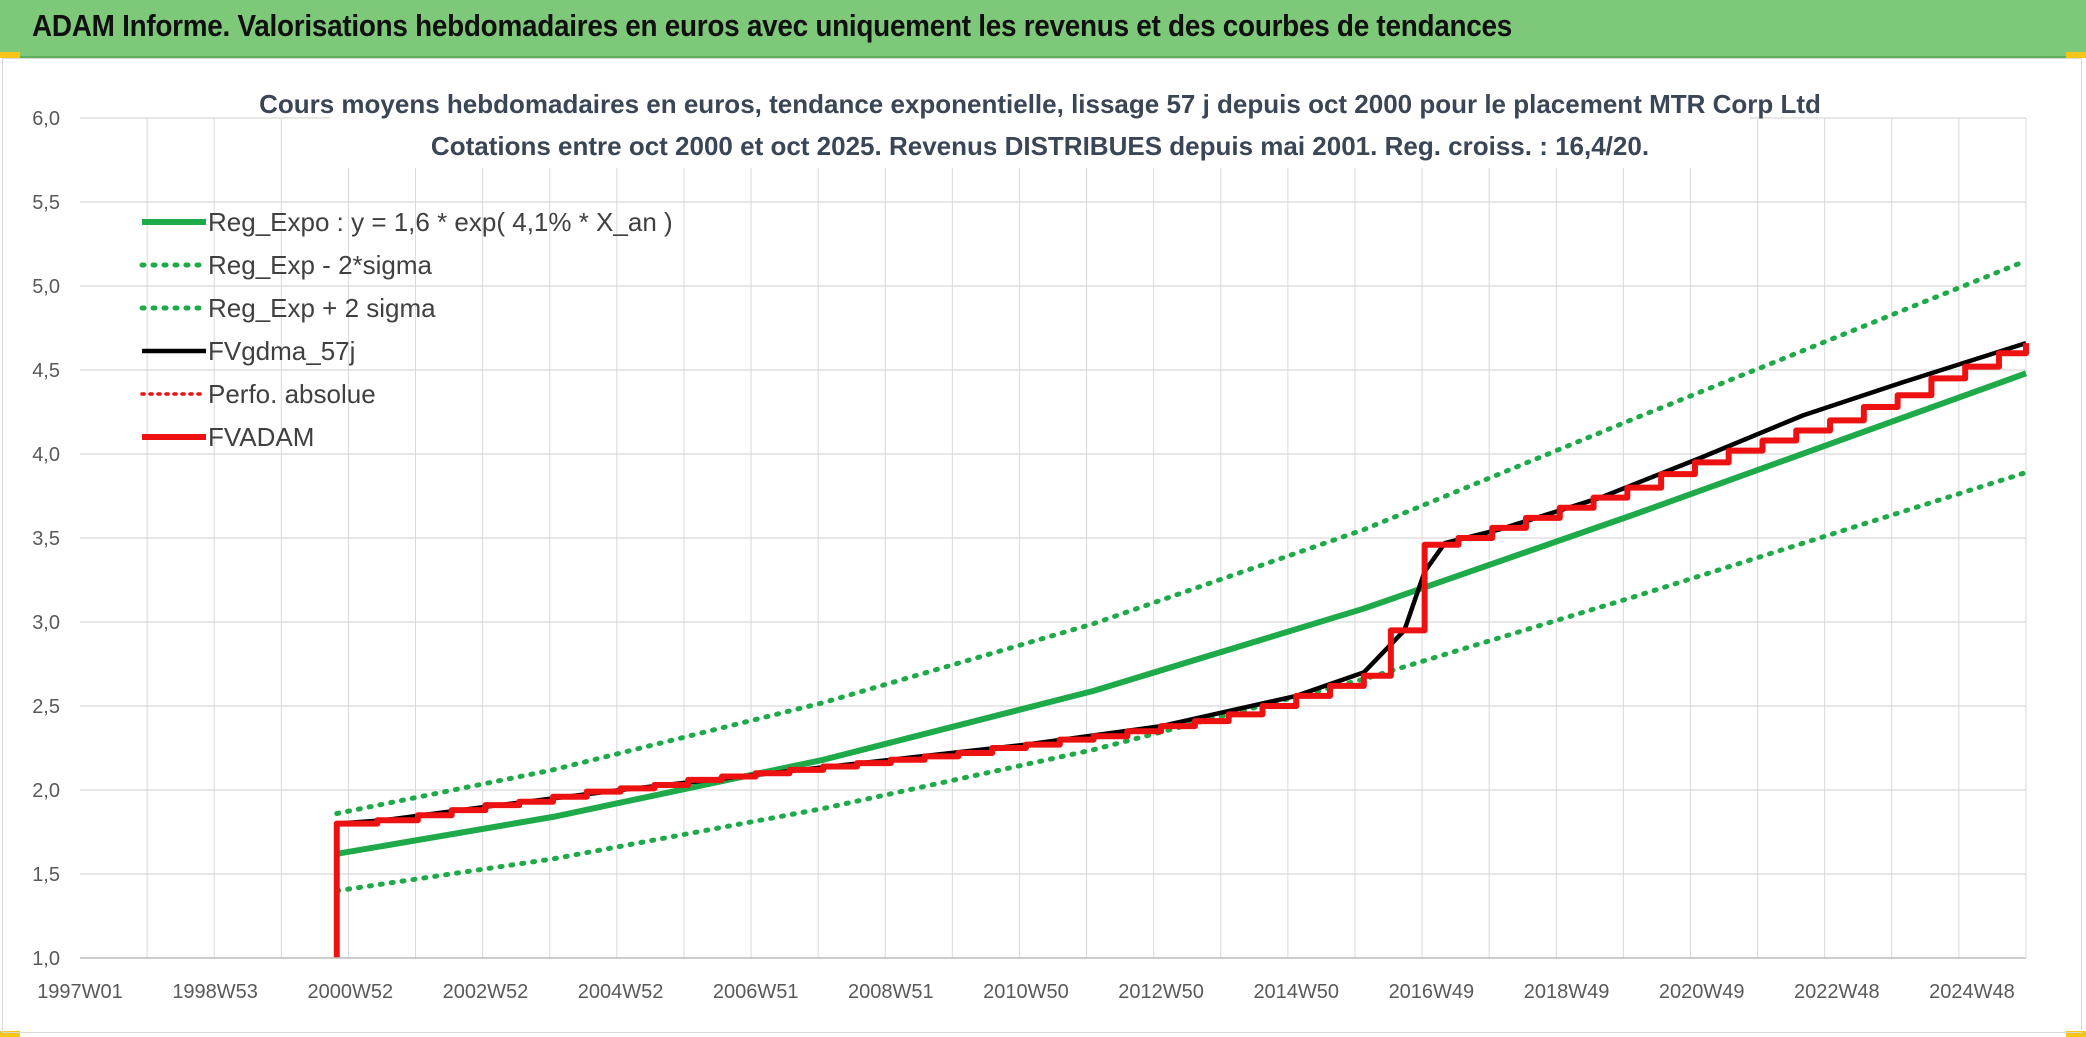 Image resolution: width=2086 pixels, height=1037 pixels. I want to click on y-tick-label: 3,5, so click(46, 539).